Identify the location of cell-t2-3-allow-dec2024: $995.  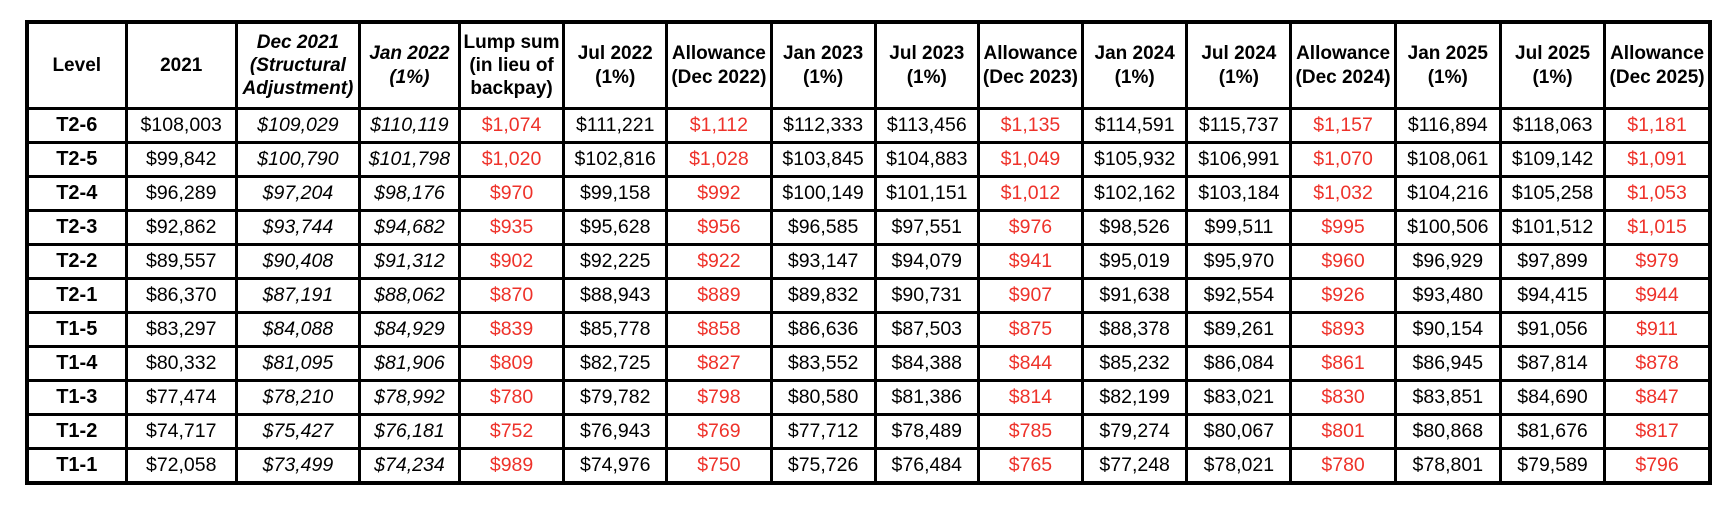
(1343, 227).